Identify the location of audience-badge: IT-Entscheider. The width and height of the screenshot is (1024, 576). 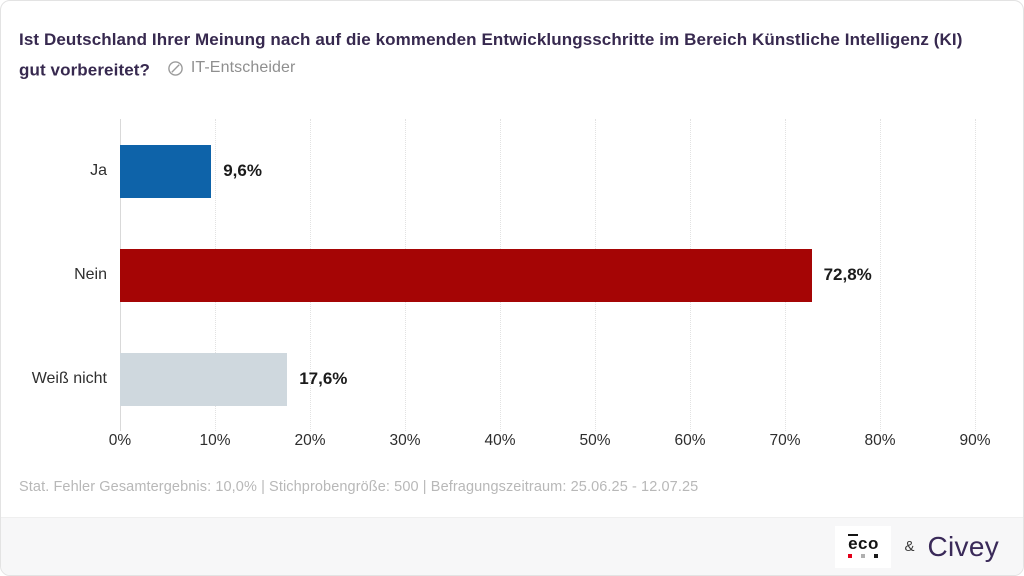
(231, 68).